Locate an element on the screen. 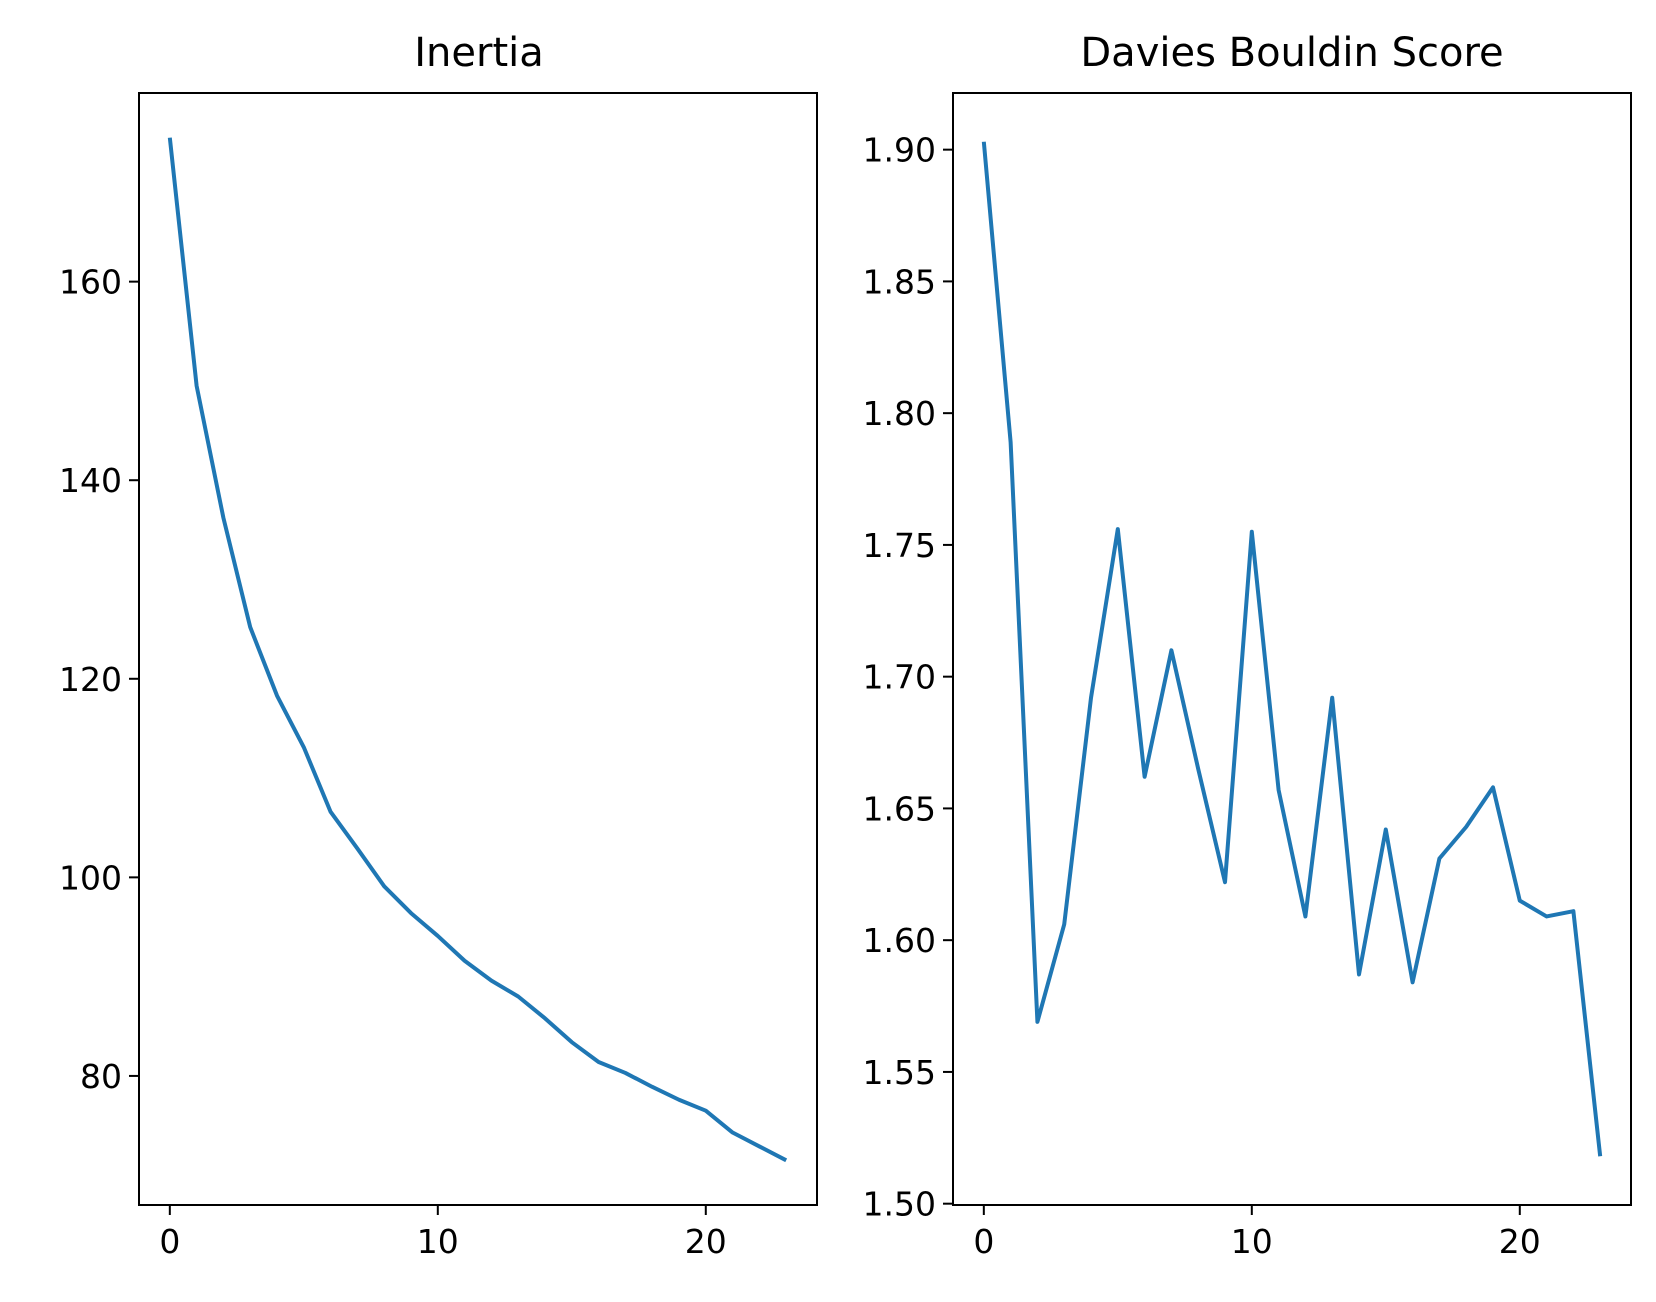 This screenshot has width=1656, height=1302. davies-bouldin-y-tick-label: 1.90 is located at coordinates (899, 150).